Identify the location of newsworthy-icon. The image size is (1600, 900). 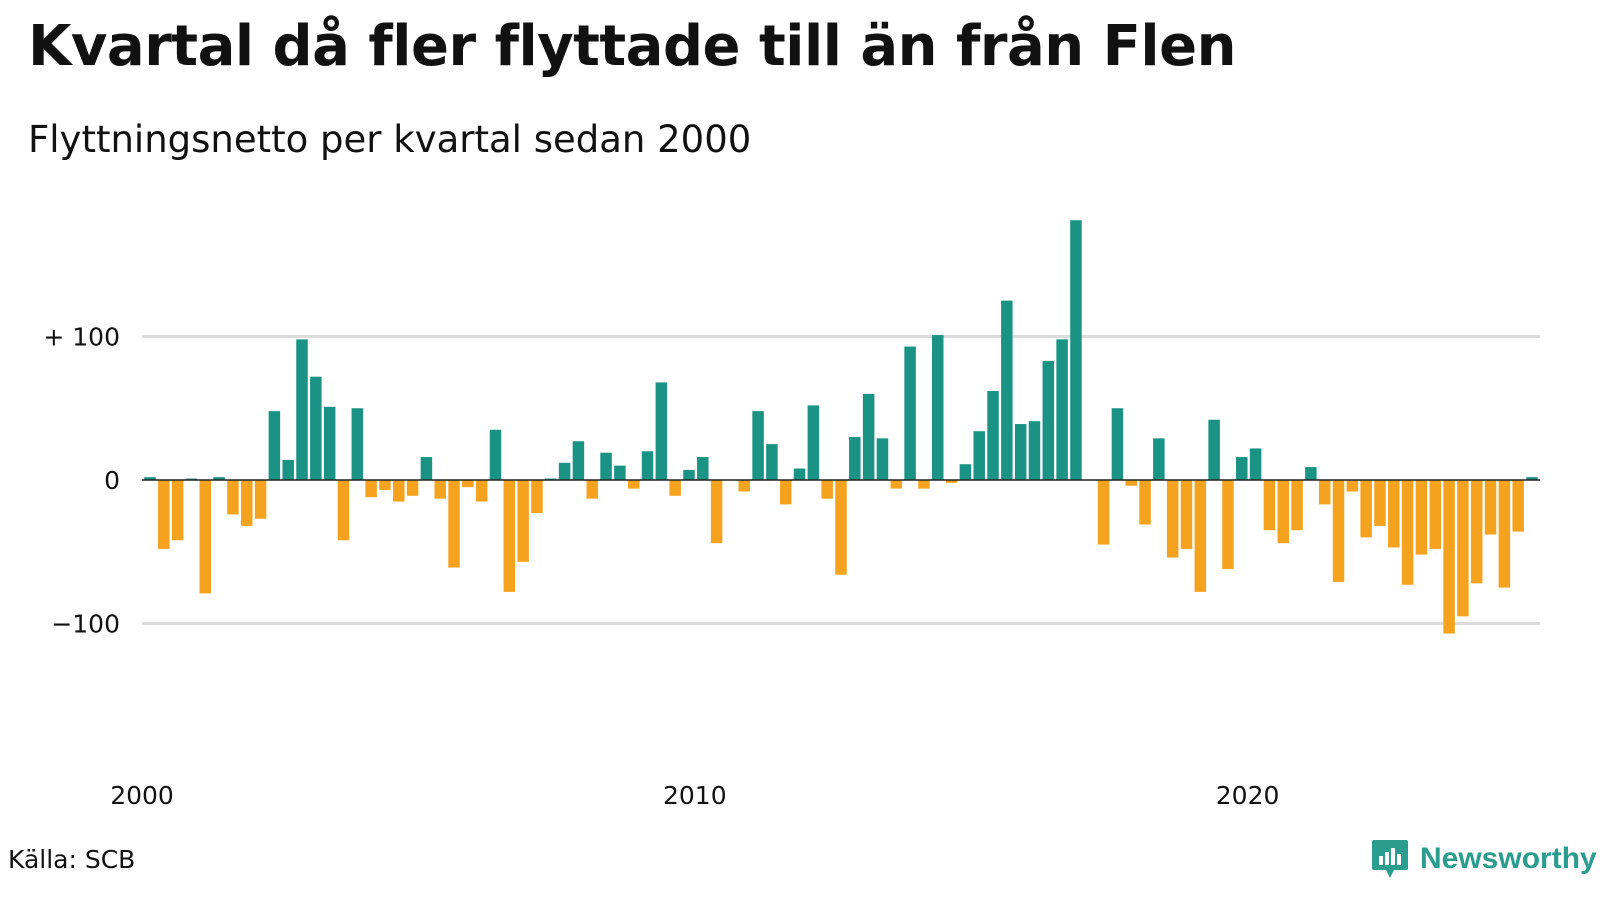
(1390, 859).